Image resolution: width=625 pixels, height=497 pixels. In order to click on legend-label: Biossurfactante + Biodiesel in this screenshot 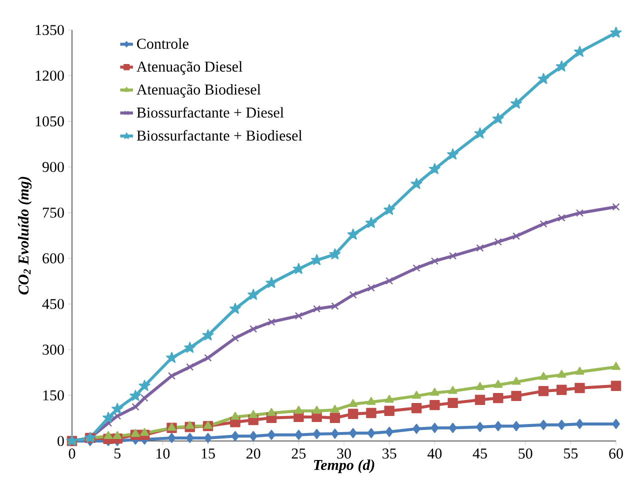, I will do `click(219, 135)`.